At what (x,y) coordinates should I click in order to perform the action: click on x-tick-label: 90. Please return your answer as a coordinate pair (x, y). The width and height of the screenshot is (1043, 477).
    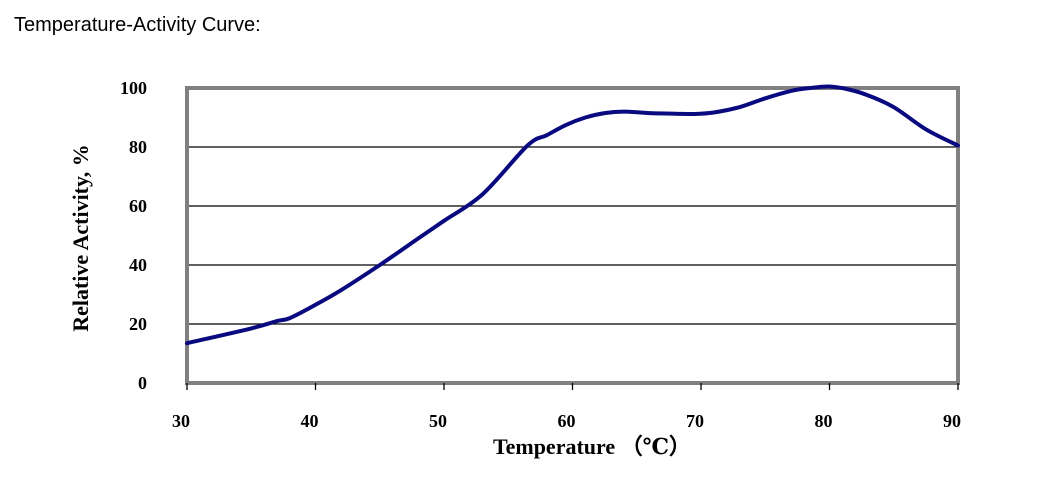
    Looking at the image, I should click on (952, 421).